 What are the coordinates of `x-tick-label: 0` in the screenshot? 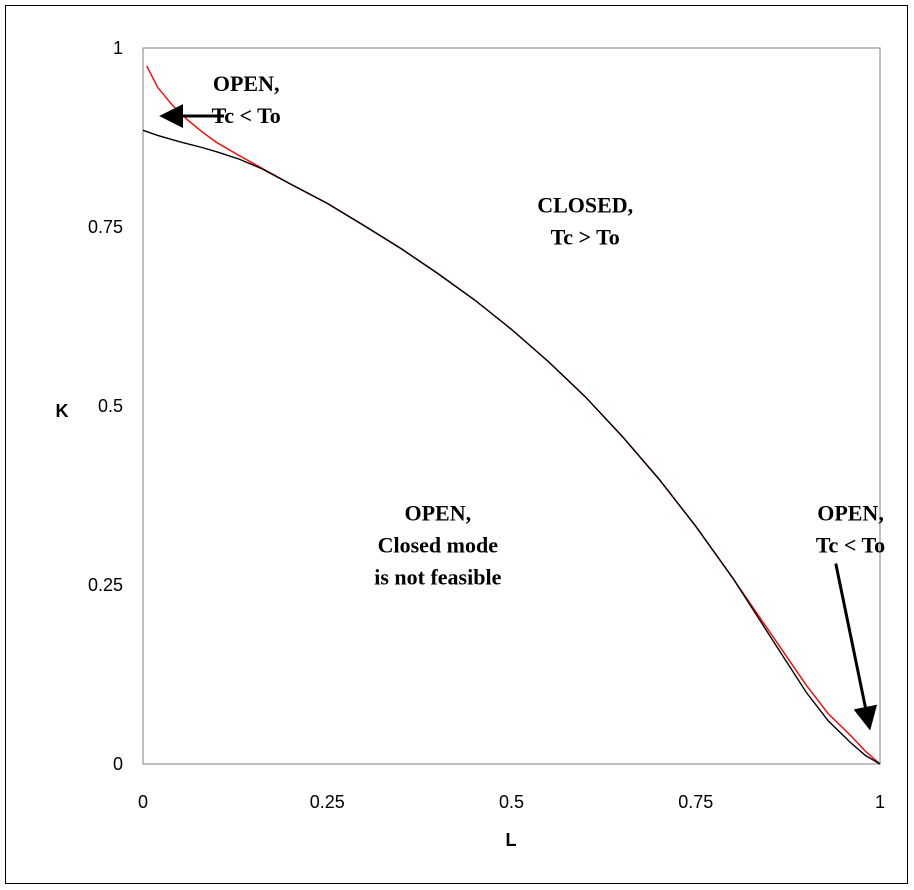 It's located at (143, 802).